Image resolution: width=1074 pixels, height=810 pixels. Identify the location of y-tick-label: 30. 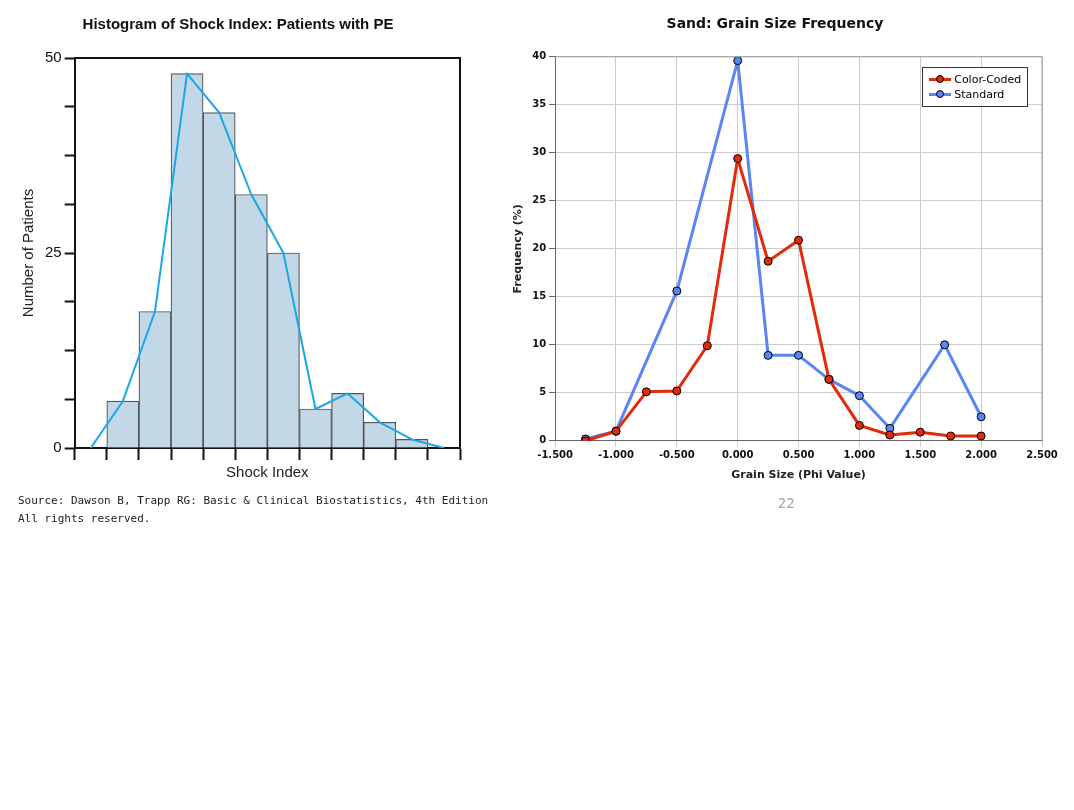
(539, 152).